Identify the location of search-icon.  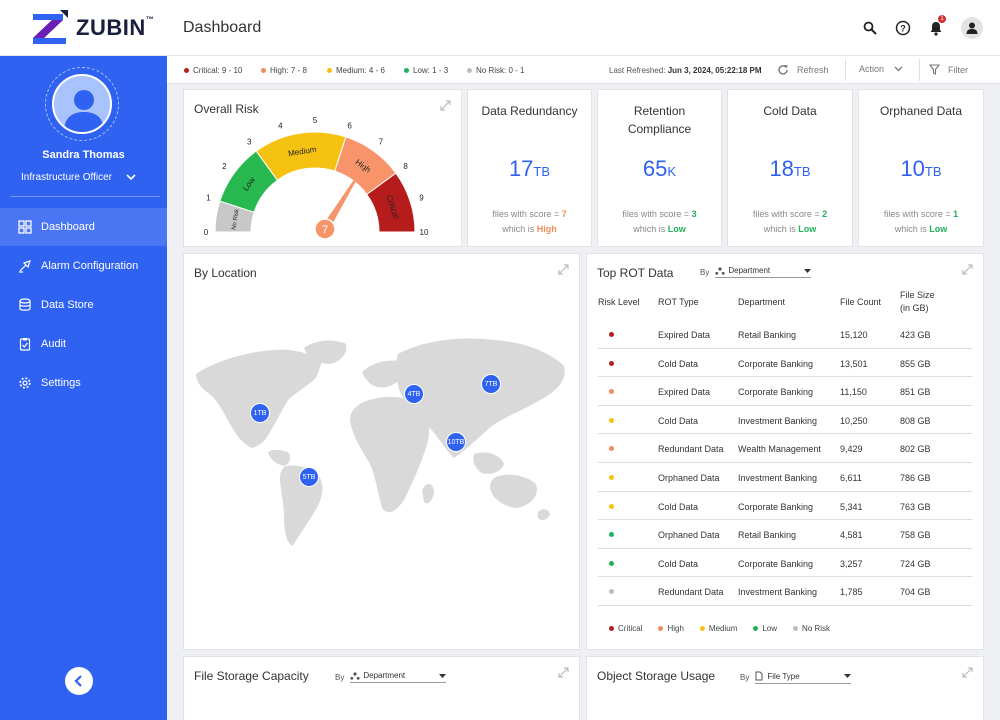
(870, 28).